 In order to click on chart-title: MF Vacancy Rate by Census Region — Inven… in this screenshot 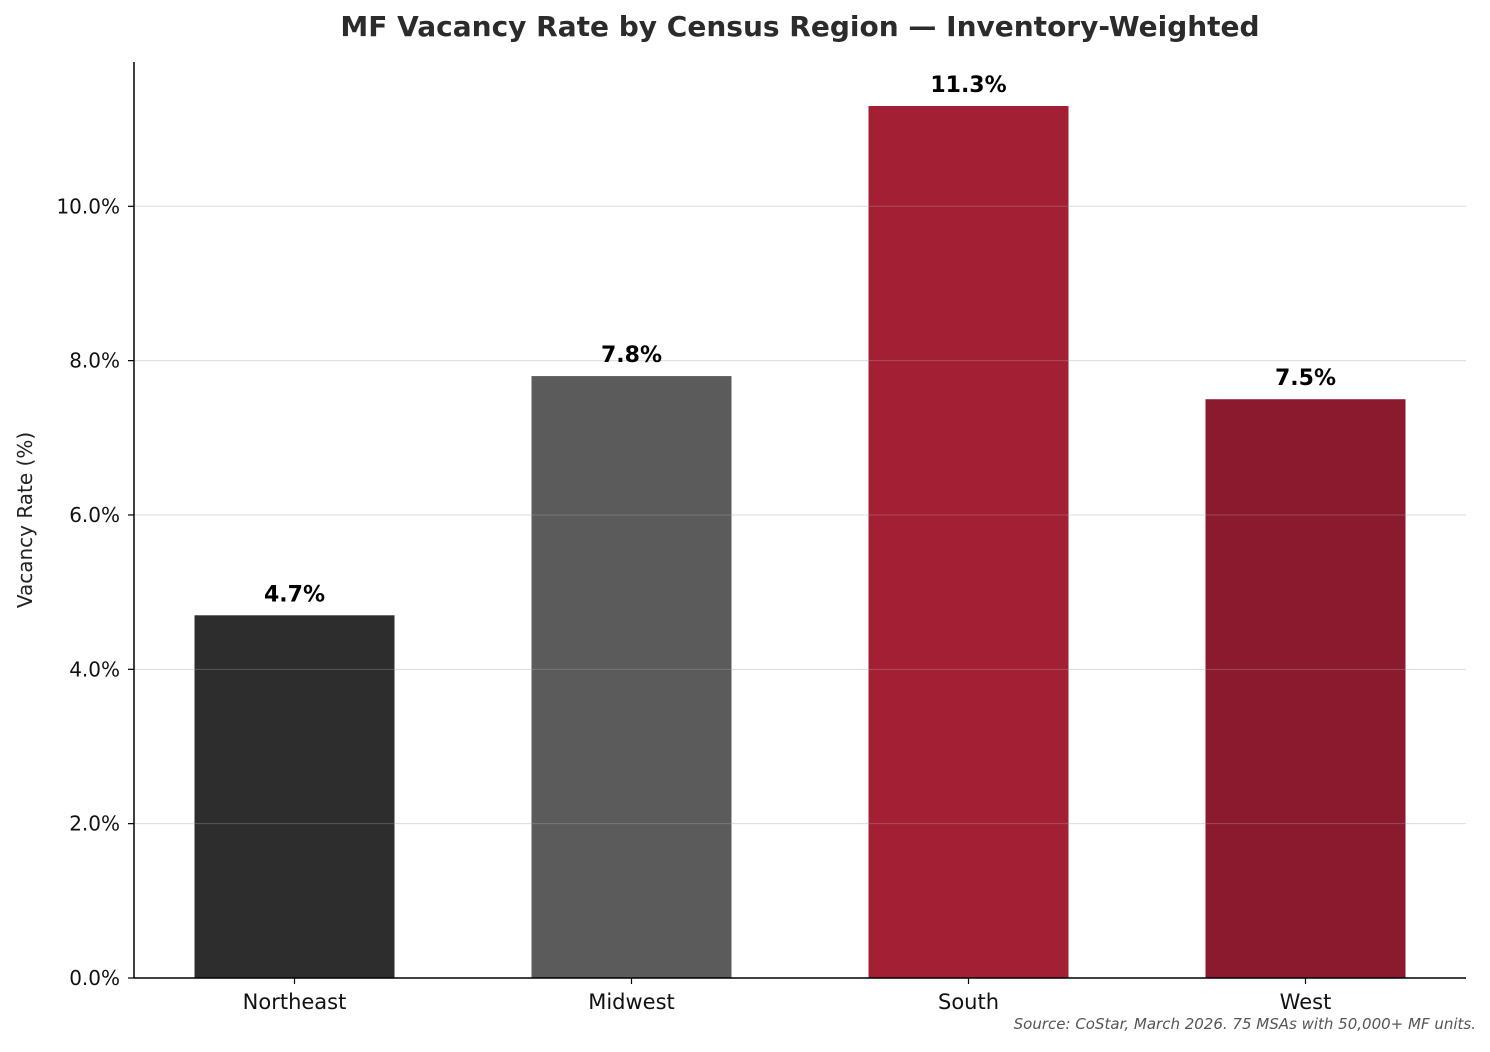, I will do `click(799, 26)`.